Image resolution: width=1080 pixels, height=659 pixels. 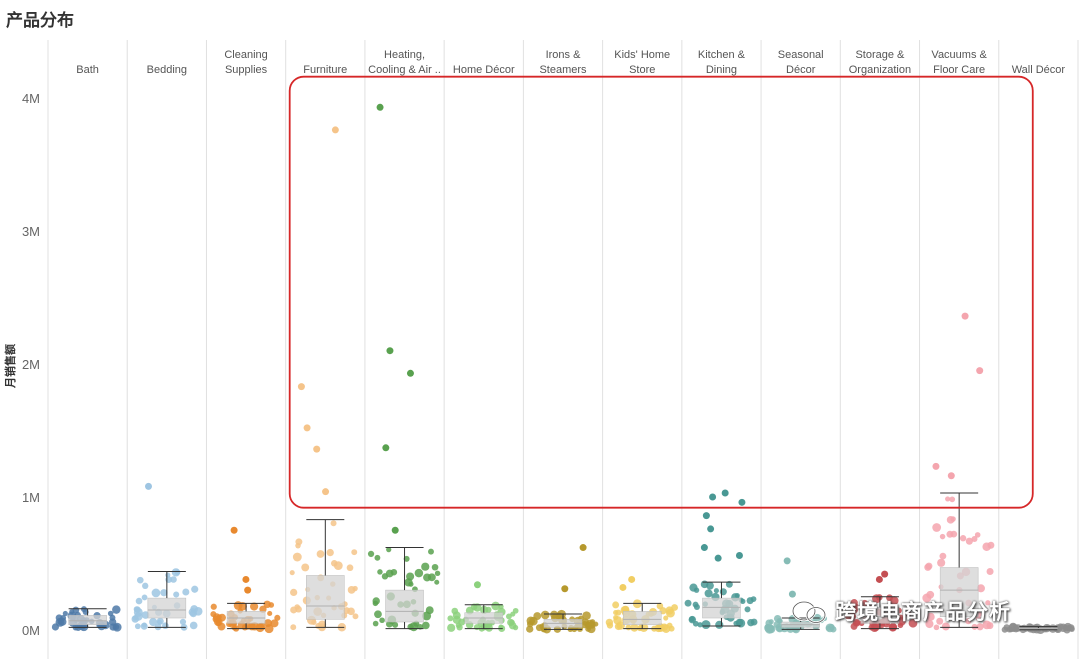 What do you see at coordinates (721, 70) in the screenshot?
I see `category-label: Dining` at bounding box center [721, 70].